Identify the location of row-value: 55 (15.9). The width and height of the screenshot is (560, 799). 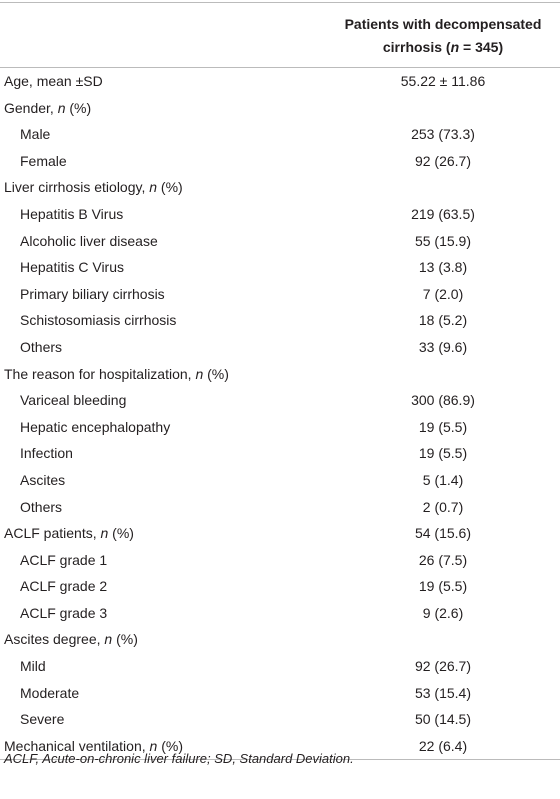
(443, 240).